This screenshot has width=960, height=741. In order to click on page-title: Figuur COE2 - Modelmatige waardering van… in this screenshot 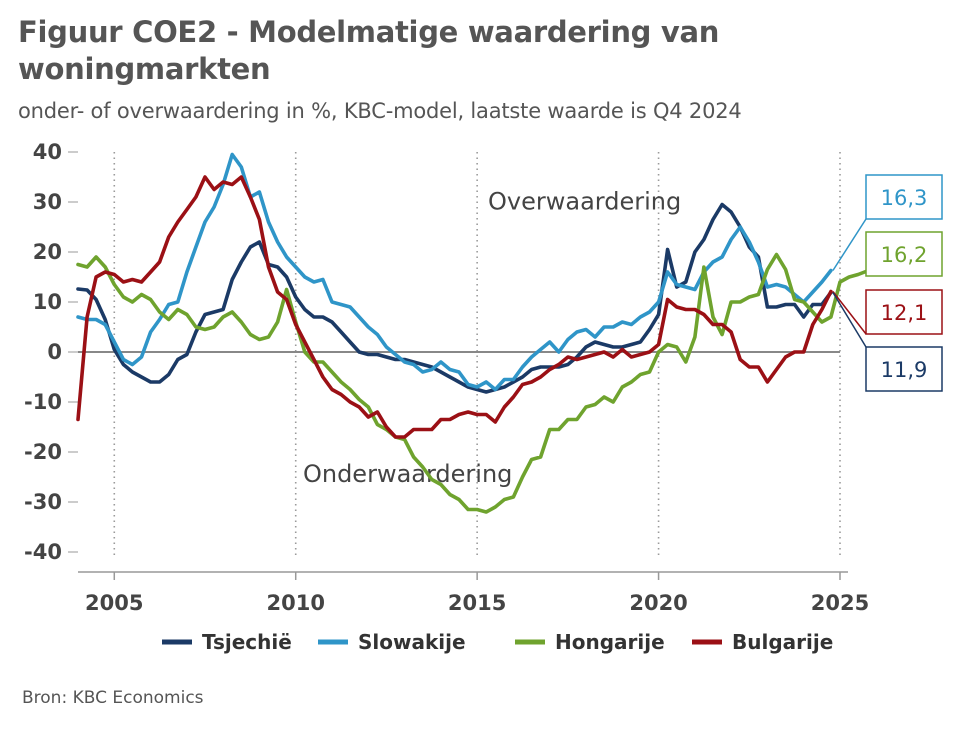, I will do `click(369, 50)`.